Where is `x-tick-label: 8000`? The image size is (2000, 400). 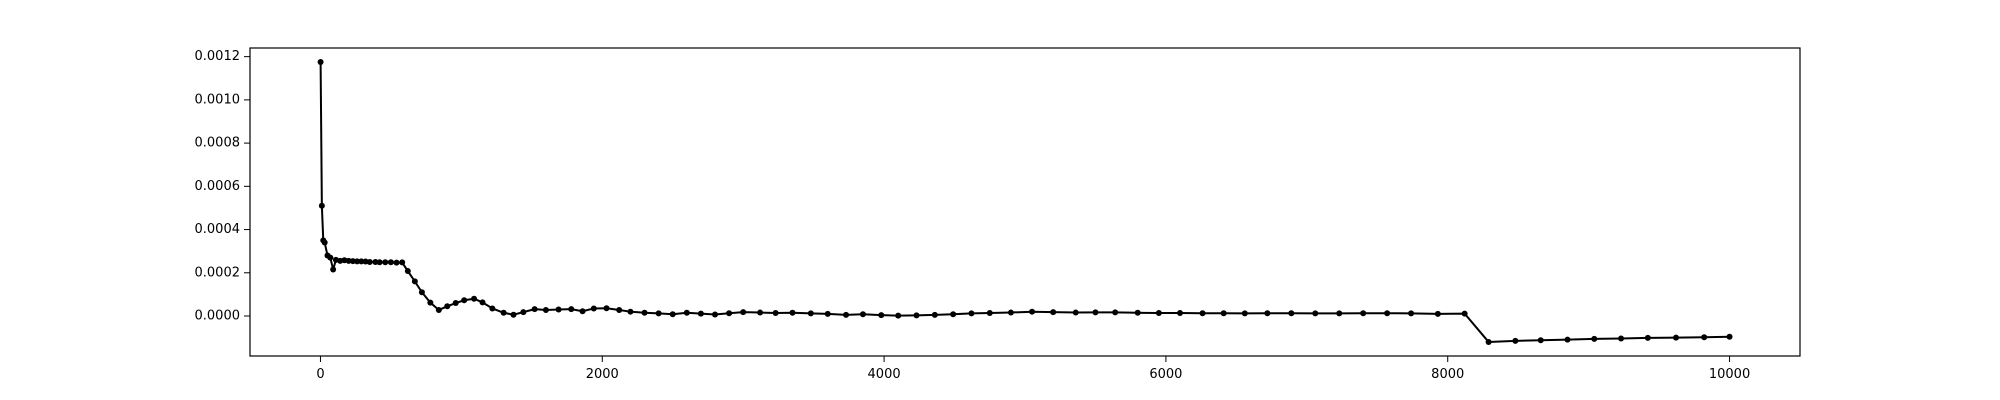
x-tick-label: 8000 is located at coordinates (1447, 374).